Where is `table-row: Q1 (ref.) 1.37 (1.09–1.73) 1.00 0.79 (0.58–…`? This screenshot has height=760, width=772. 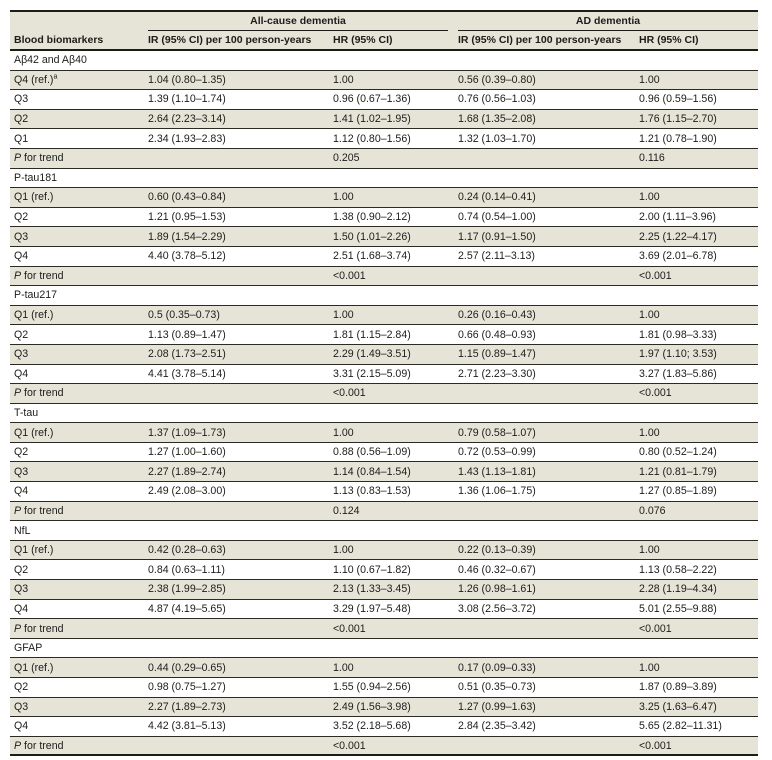
table-row: Q1 (ref.) 1.37 (1.09–1.73) 1.00 0.79 (0.58–… is located at coordinates (384, 433).